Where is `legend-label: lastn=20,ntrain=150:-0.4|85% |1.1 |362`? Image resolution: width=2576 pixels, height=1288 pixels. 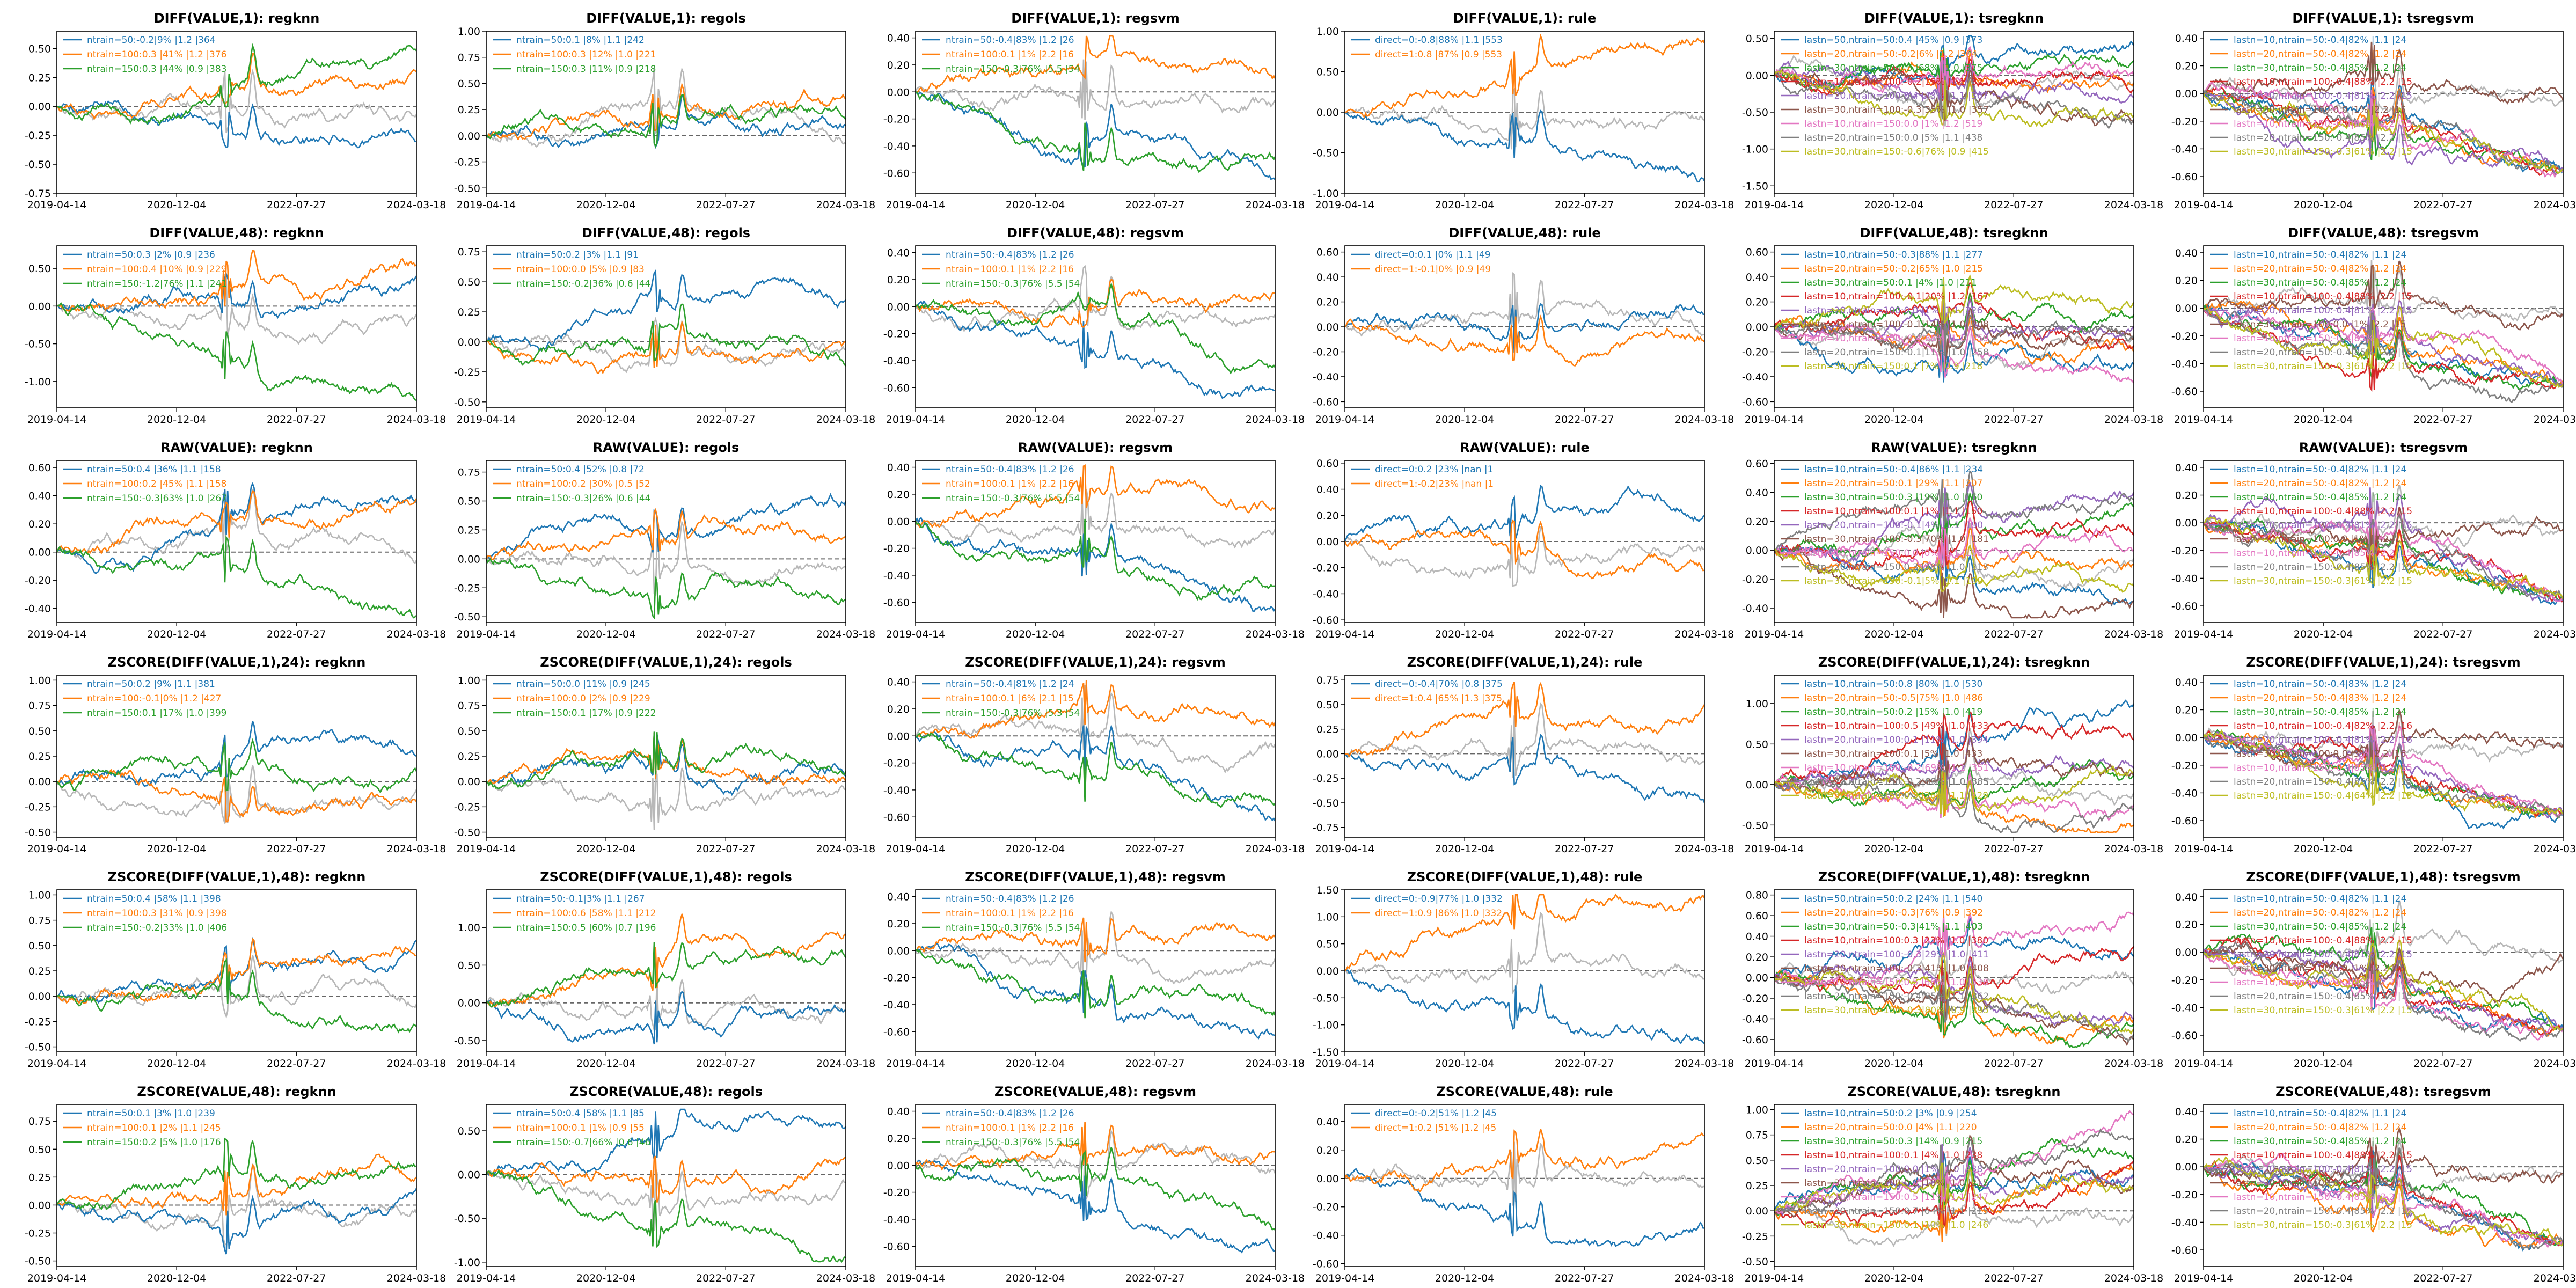
legend-label: lastn=20,ntrain=150:-0.4|85% |1.1 |362 is located at coordinates (1896, 996).